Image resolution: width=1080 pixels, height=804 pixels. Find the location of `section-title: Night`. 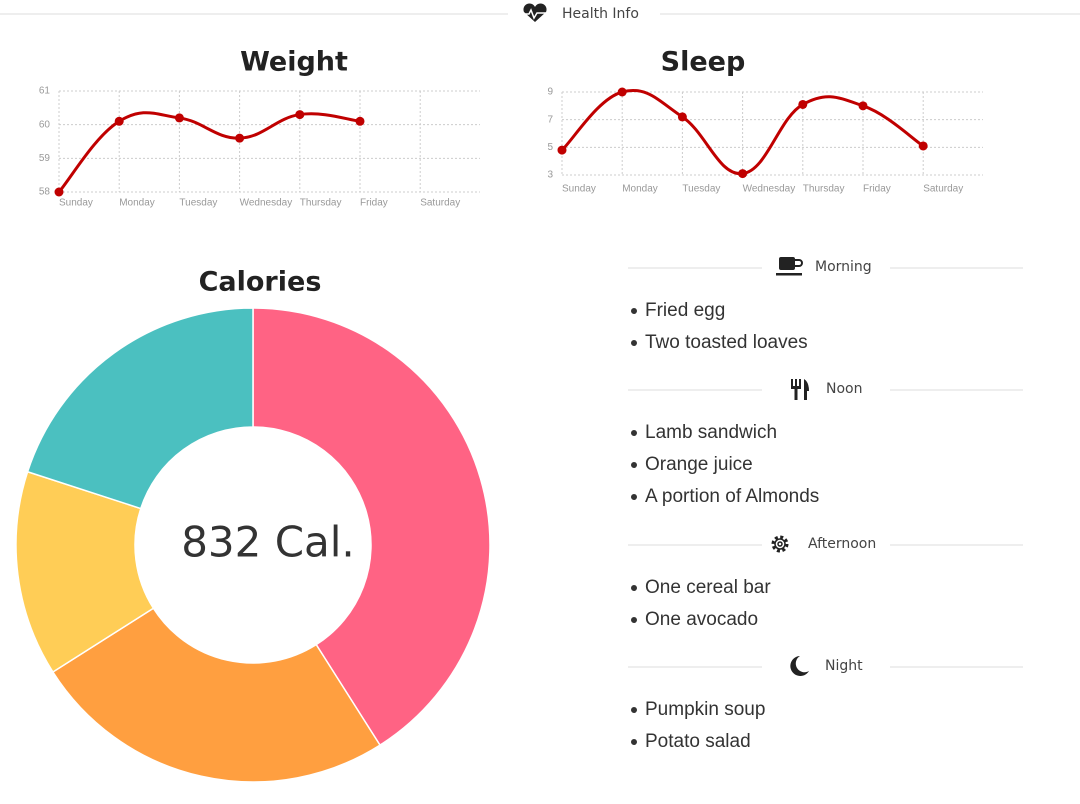

section-title: Night is located at coordinates (844, 666).